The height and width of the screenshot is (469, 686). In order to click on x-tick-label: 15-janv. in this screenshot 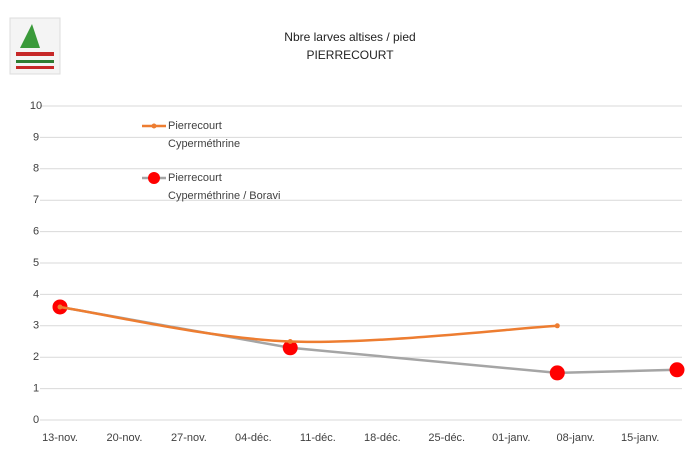, I will do `click(640, 438)`.